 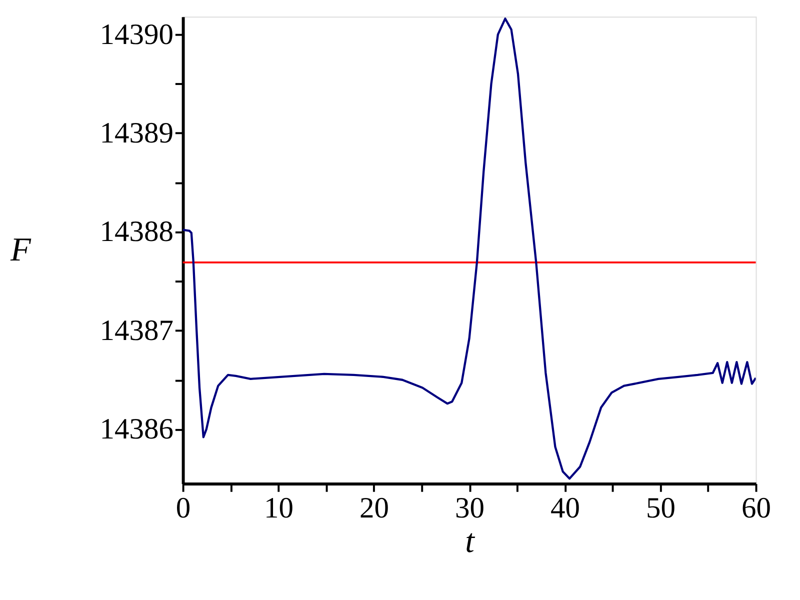 What do you see at coordinates (470, 508) in the screenshot?
I see `x-tick-label: 30` at bounding box center [470, 508].